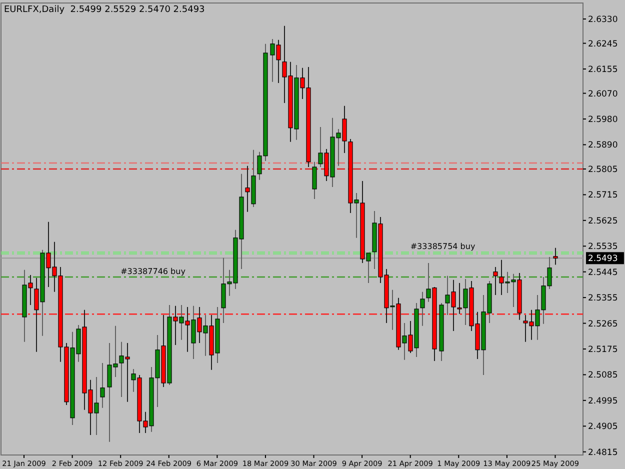 Image resolution: width=625 pixels, height=469 pixels. What do you see at coordinates (603, 44) in the screenshot?
I see `y-tick-label: 2.6245` at bounding box center [603, 44].